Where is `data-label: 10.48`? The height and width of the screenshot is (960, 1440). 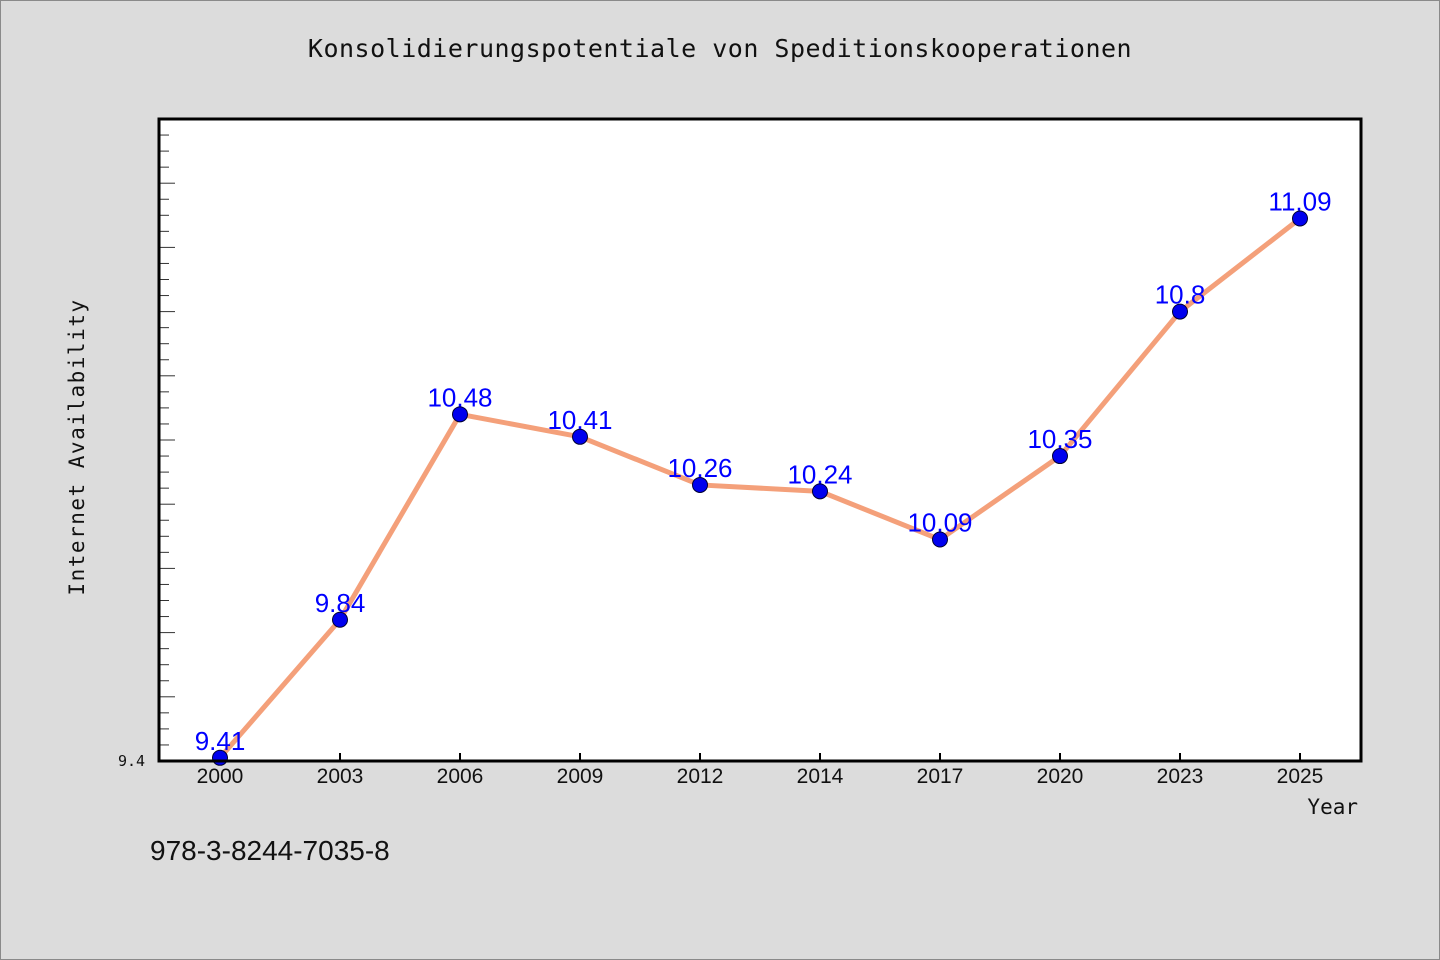
data-label: 10.48 is located at coordinates (459, 397).